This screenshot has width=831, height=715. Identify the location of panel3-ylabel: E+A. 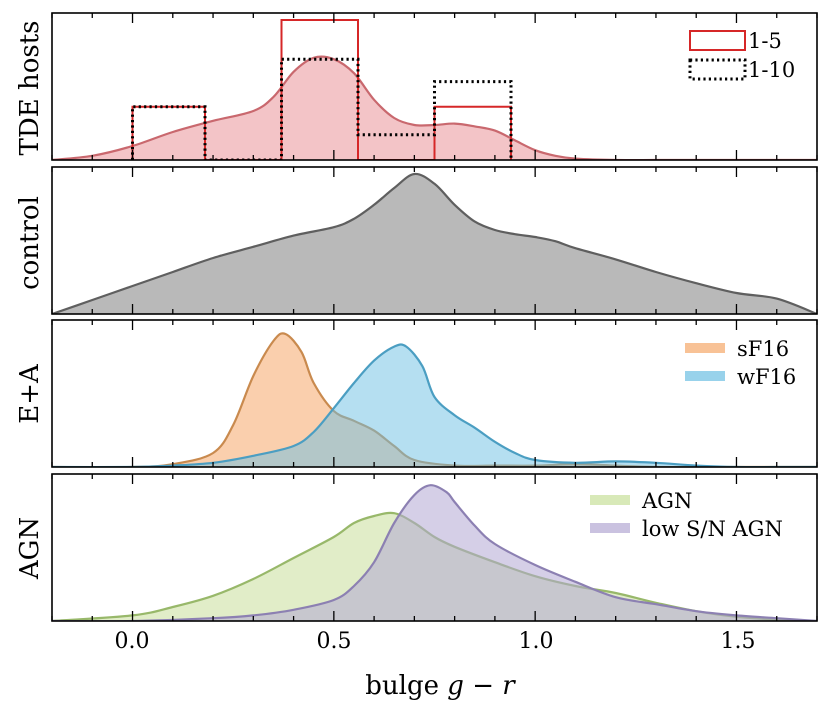
(30, 393).